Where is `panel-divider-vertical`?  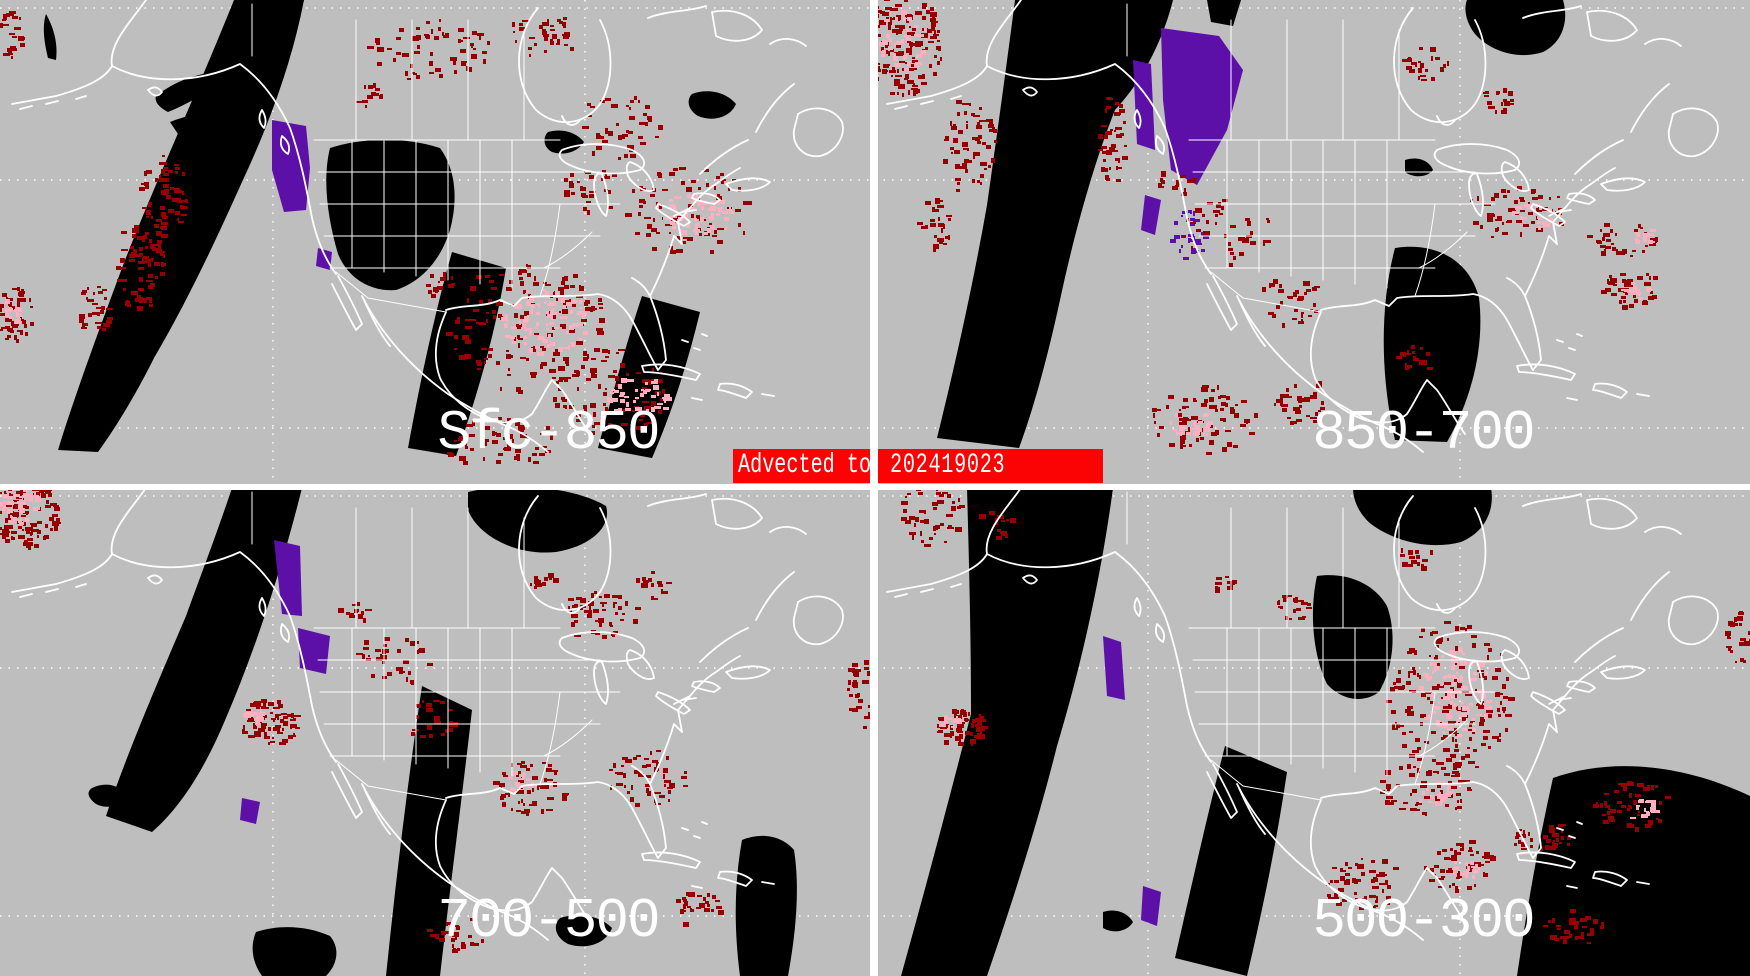 panel-divider-vertical is located at coordinates (874, 488).